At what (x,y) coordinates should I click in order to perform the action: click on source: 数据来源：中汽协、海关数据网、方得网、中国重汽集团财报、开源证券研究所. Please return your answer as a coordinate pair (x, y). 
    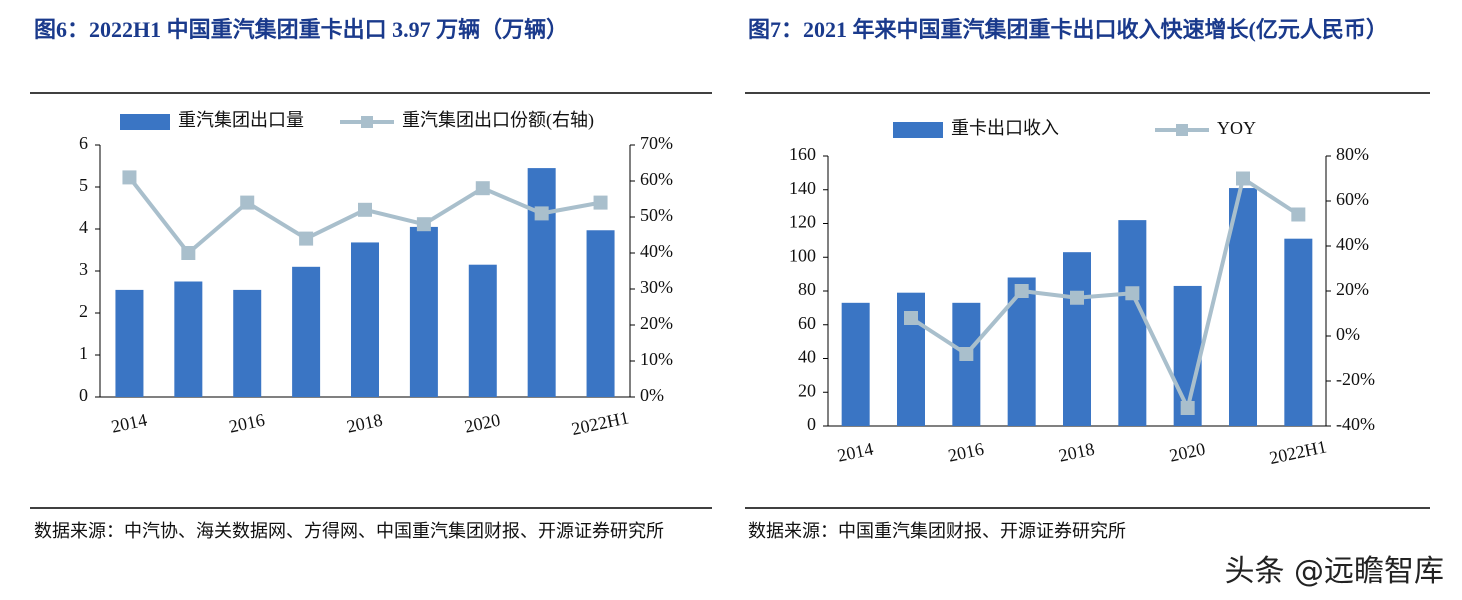
    Looking at the image, I should click on (349, 531).